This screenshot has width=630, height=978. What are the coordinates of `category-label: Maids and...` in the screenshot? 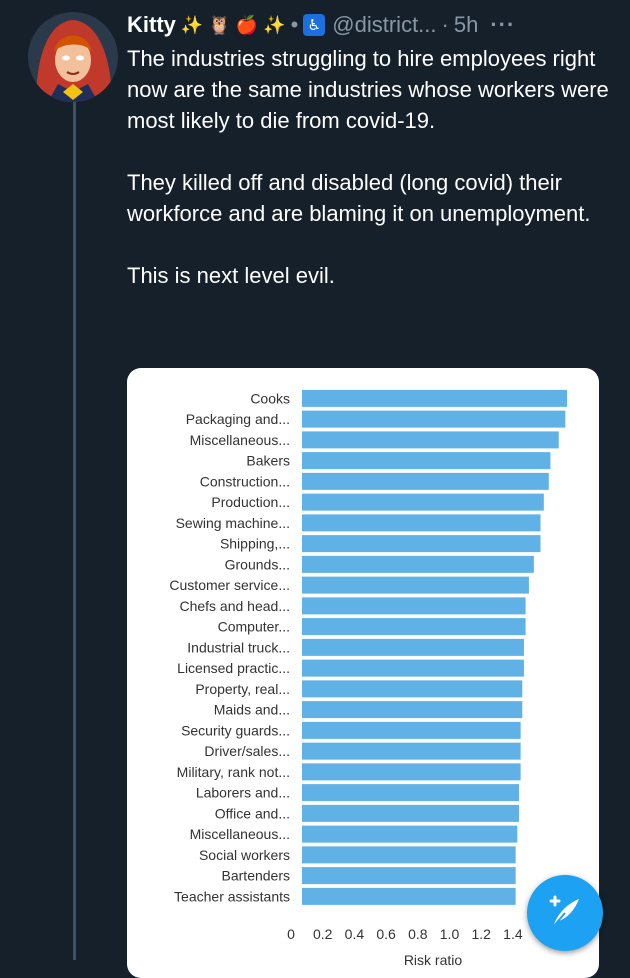 It's located at (252, 710).